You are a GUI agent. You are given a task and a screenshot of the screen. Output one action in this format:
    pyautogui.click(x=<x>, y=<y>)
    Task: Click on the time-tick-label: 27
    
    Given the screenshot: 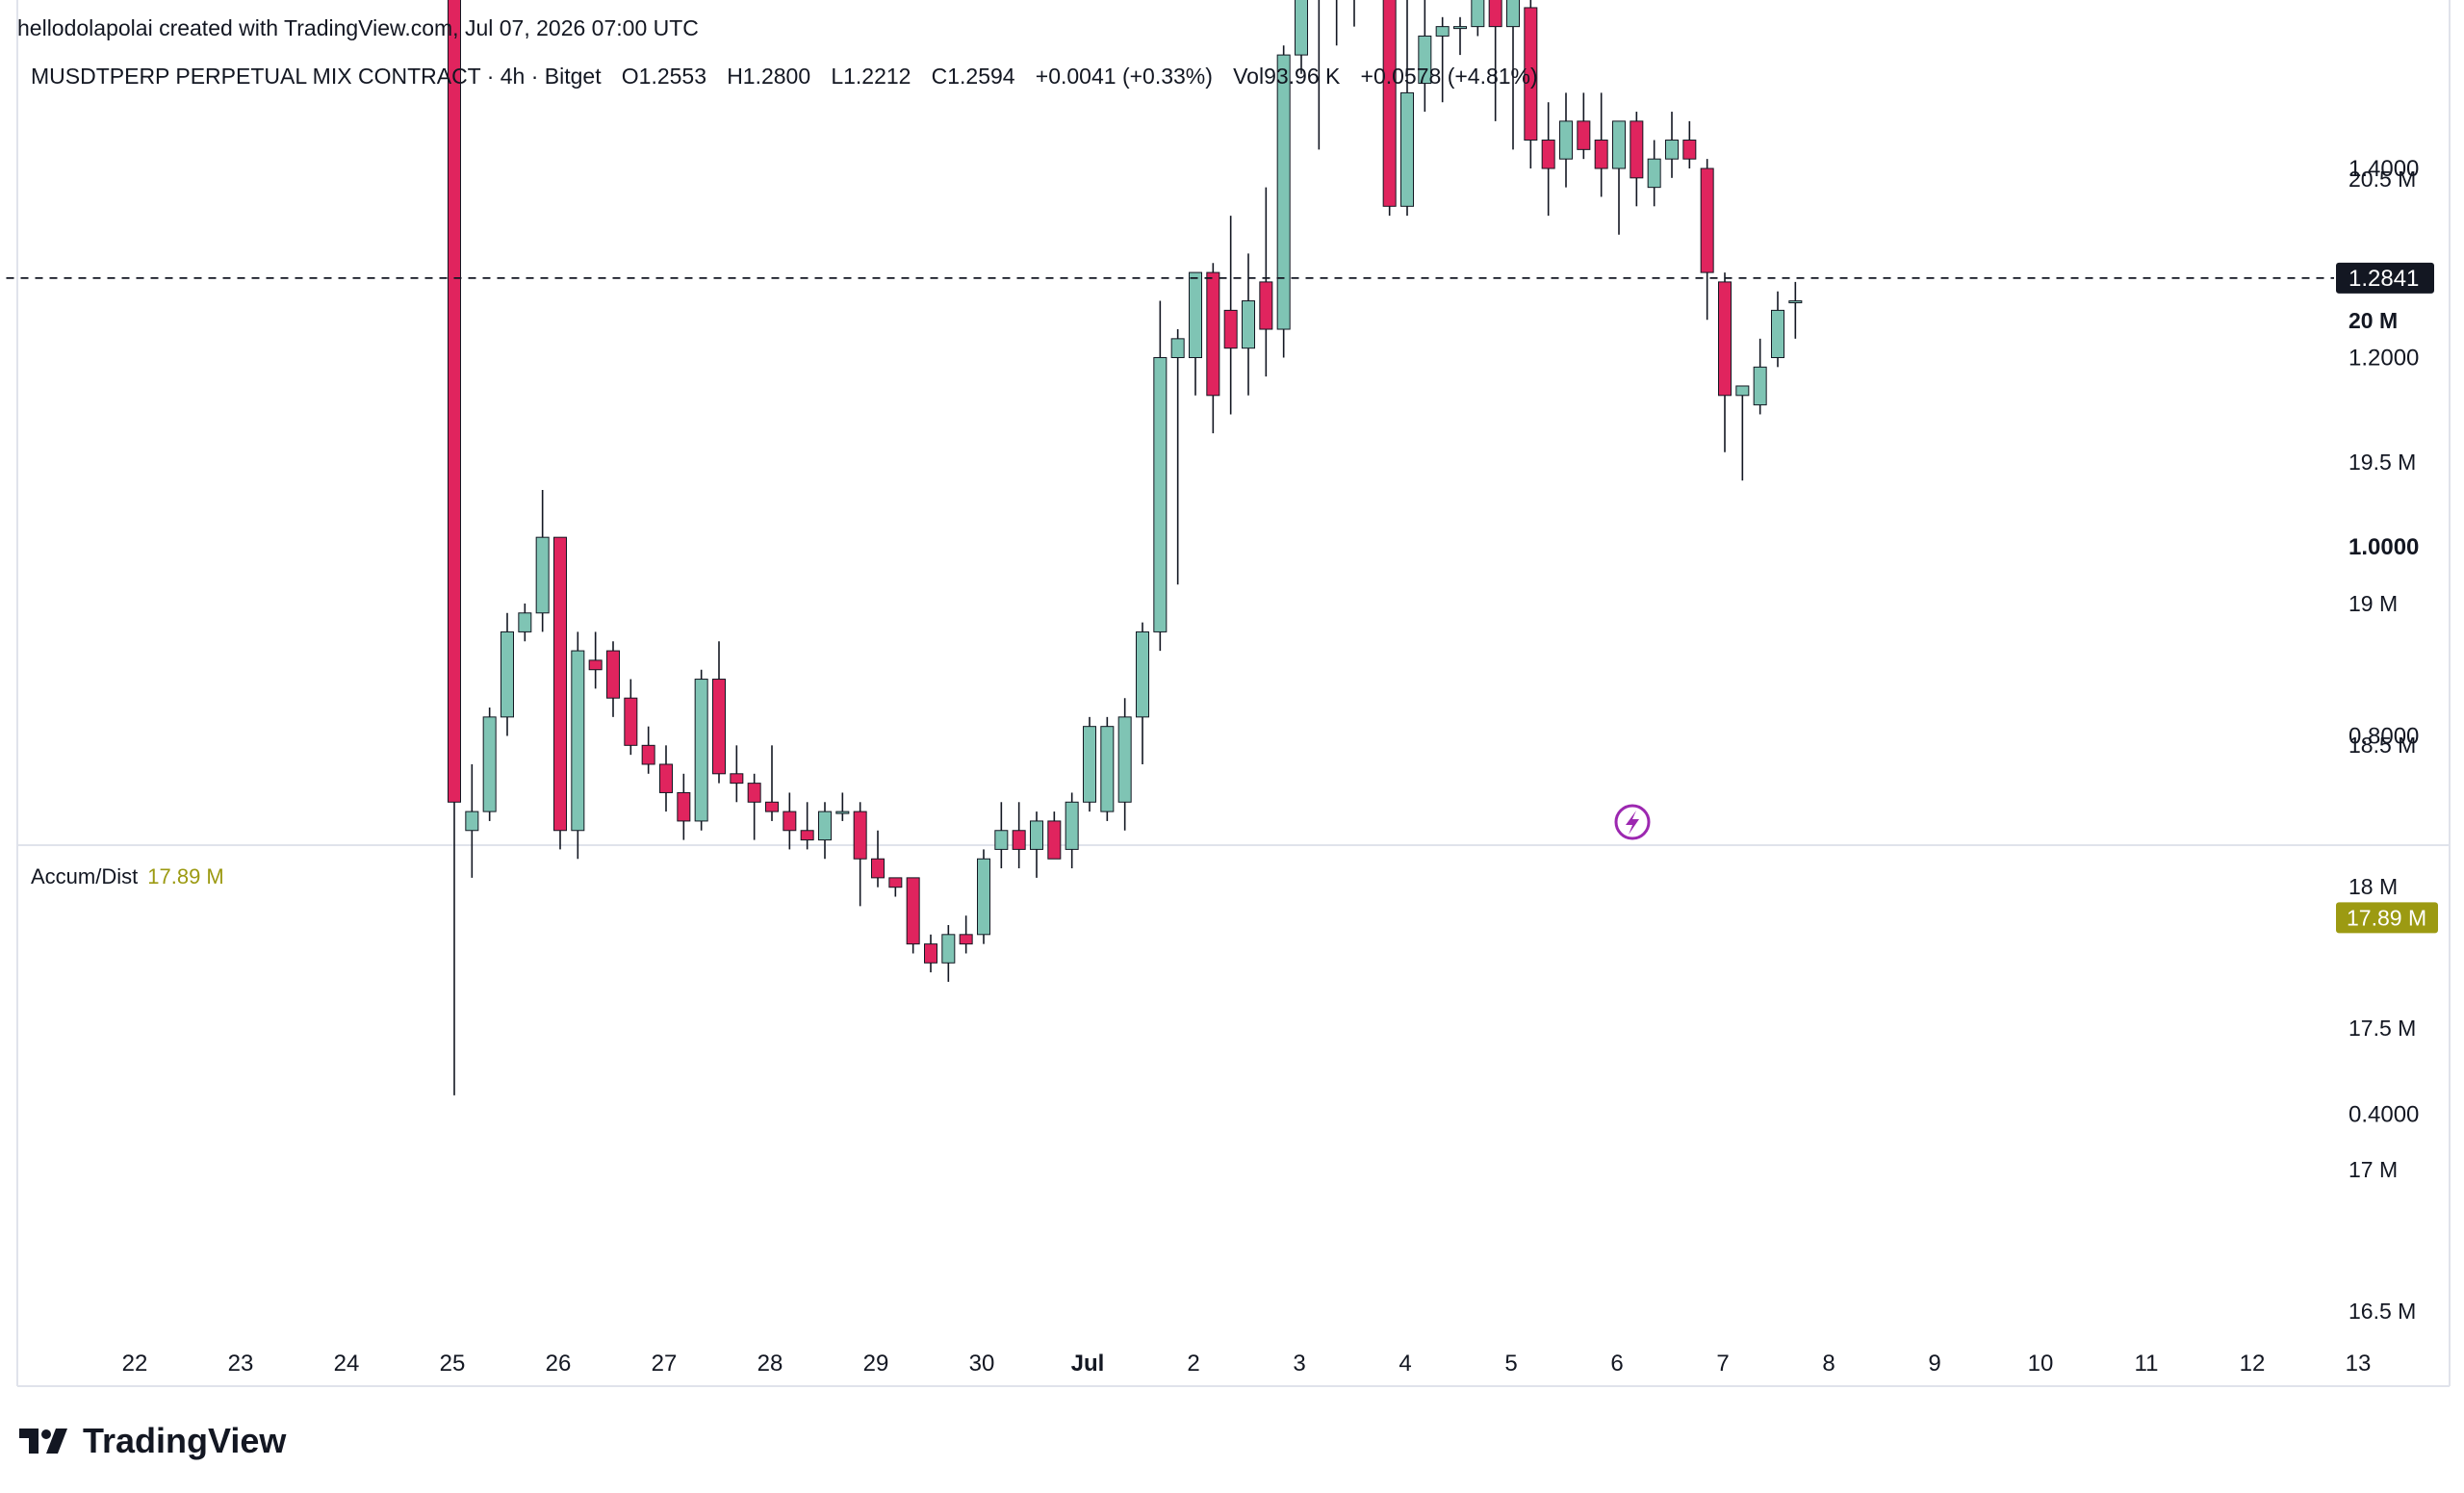 What is the action you would take?
    pyautogui.click(x=665, y=1364)
    